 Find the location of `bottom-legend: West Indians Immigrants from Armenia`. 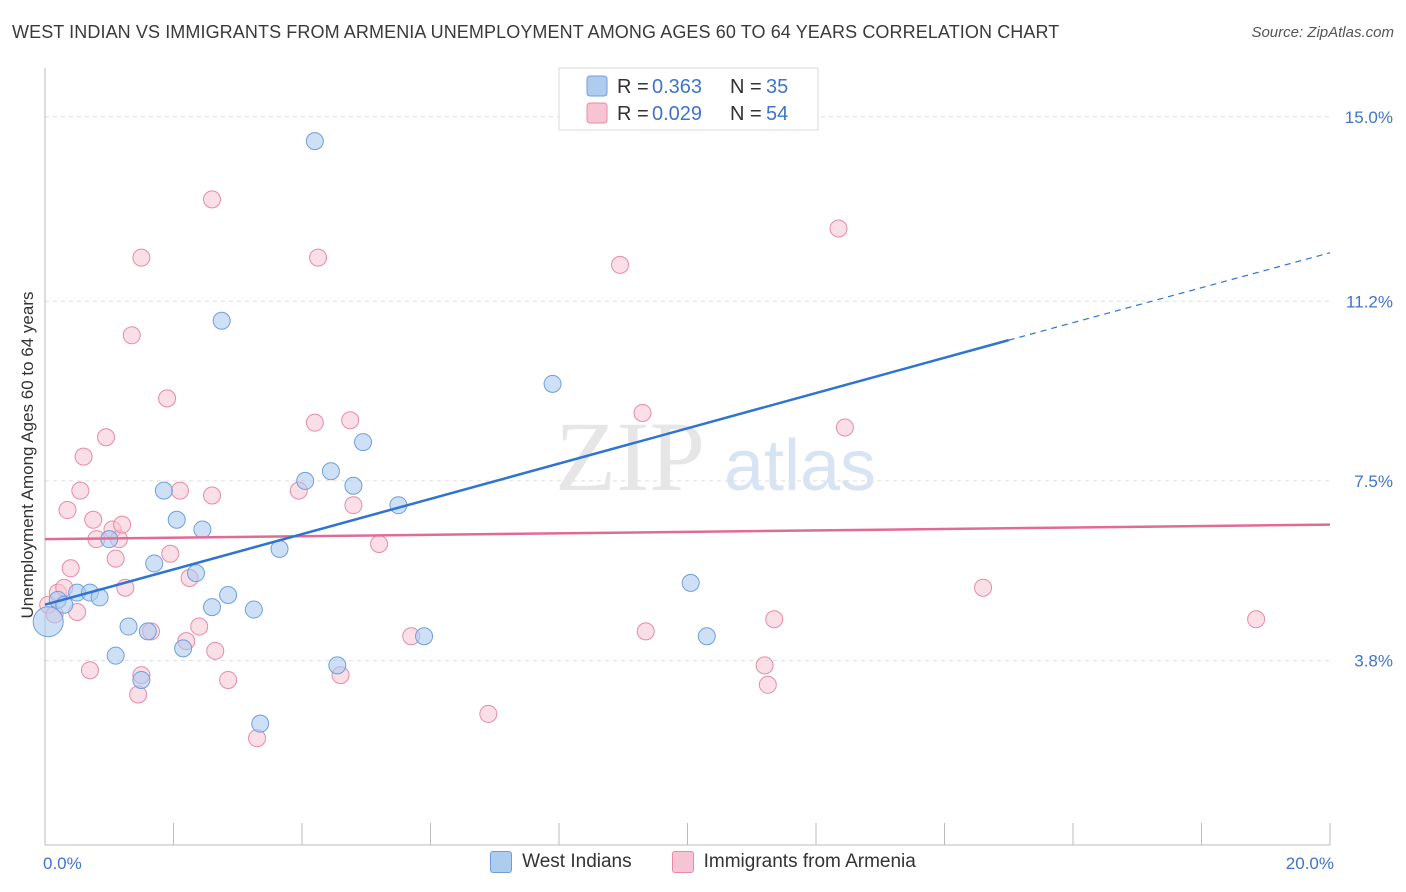

bottom-legend: West Indians Immigrants from Armenia is located at coordinates (703, 862).